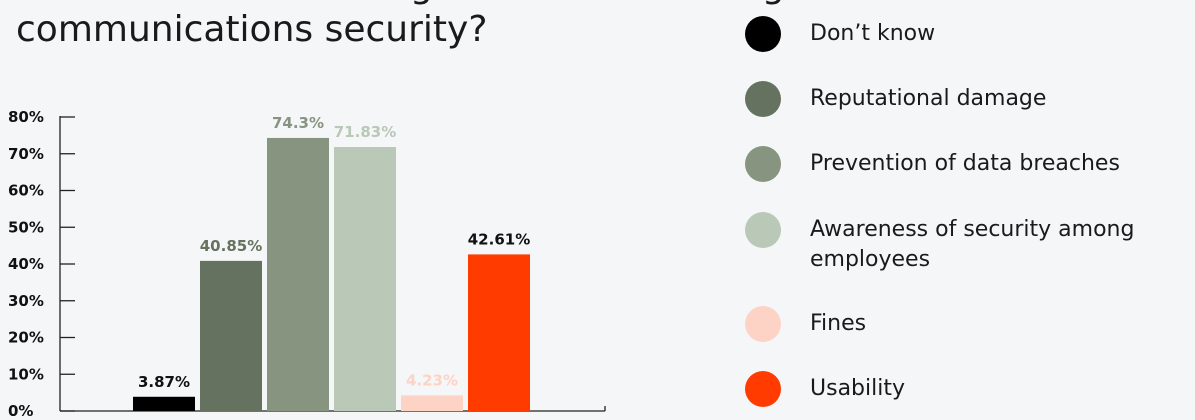 Image resolution: width=1195 pixels, height=420 pixels. I want to click on legend-label: Reputational damage, so click(928, 98).